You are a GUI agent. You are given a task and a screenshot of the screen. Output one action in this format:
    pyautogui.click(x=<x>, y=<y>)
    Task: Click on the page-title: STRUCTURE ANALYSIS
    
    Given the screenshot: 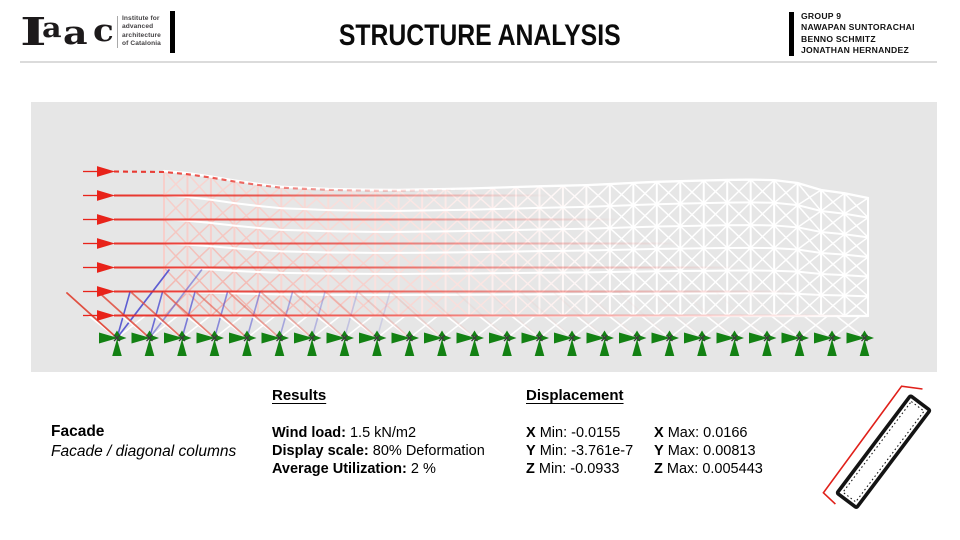 What is the action you would take?
    pyautogui.click(x=480, y=35)
    